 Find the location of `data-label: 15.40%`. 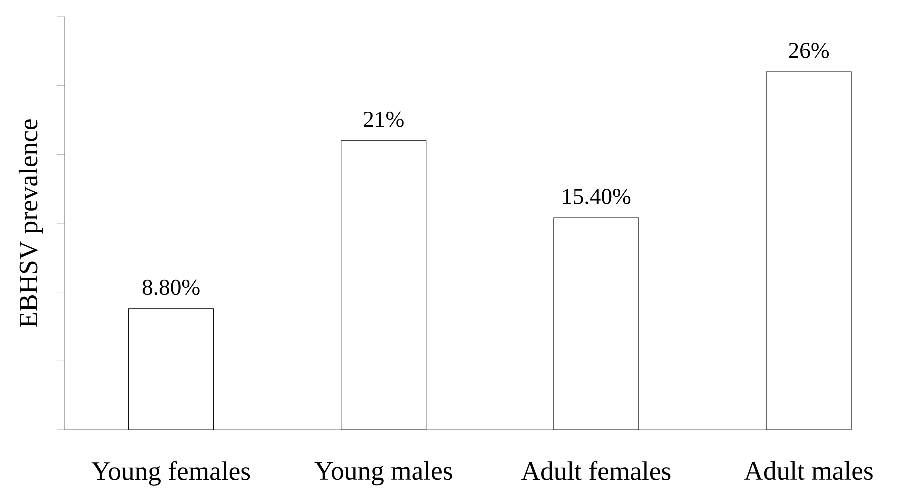

data-label: 15.40% is located at coordinates (597, 196).